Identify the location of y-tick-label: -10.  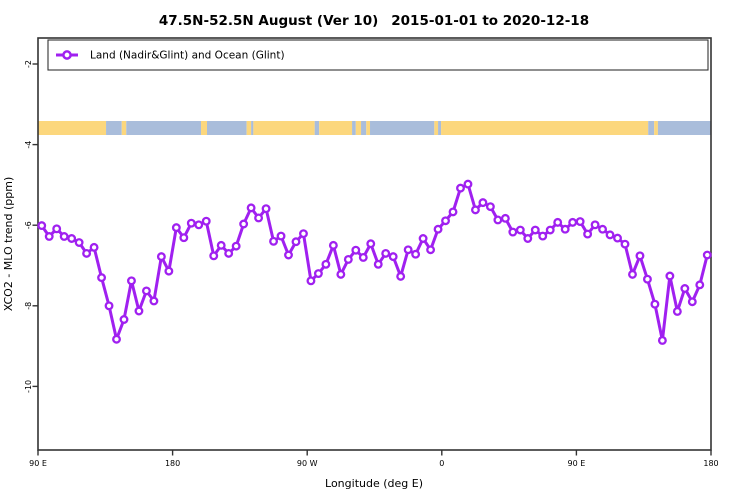
(28, 386).